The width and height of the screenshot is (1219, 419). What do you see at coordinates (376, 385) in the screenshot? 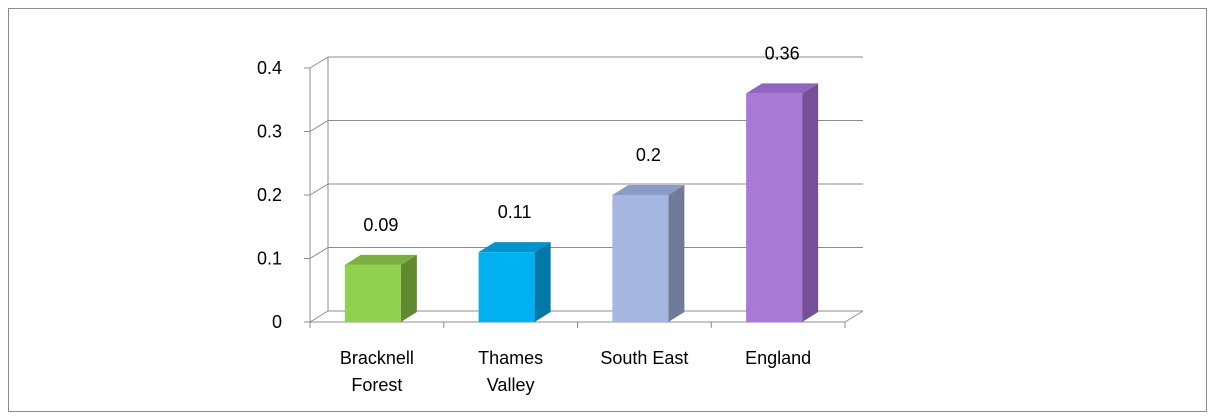
I see `category-label-line-0-1: Forest` at bounding box center [376, 385].